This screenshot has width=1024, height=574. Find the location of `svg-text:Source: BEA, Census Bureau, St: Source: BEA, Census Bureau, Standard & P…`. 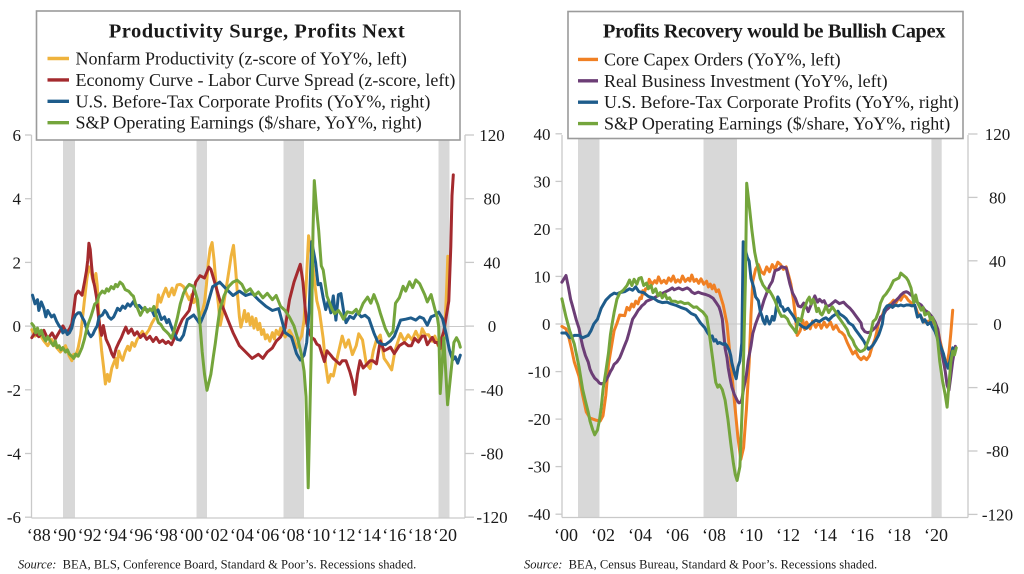

svg-text:Source: BEA, Census Bureau, St: Source: BEA, Census Bureau, Standard & P… is located at coordinates (700, 565).